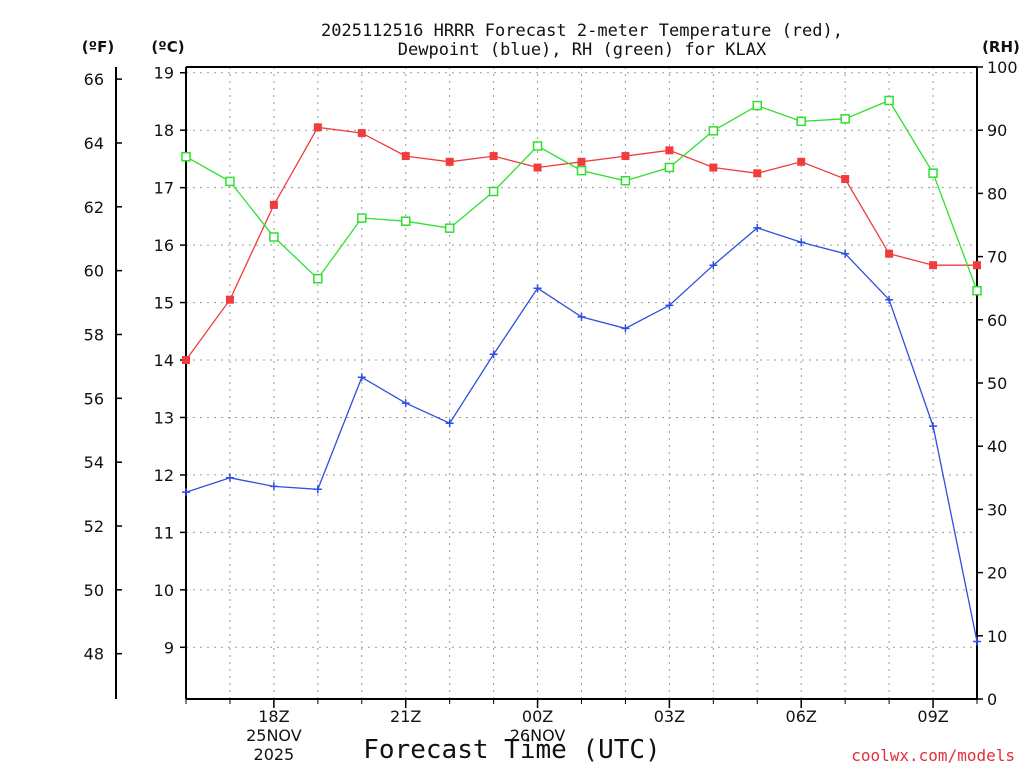 Image resolution: width=1024 pixels, height=768 pixels. Describe the element at coordinates (511, 750) in the screenshot. I see `x-axis-label: Forecast Time (UTC)` at that location.